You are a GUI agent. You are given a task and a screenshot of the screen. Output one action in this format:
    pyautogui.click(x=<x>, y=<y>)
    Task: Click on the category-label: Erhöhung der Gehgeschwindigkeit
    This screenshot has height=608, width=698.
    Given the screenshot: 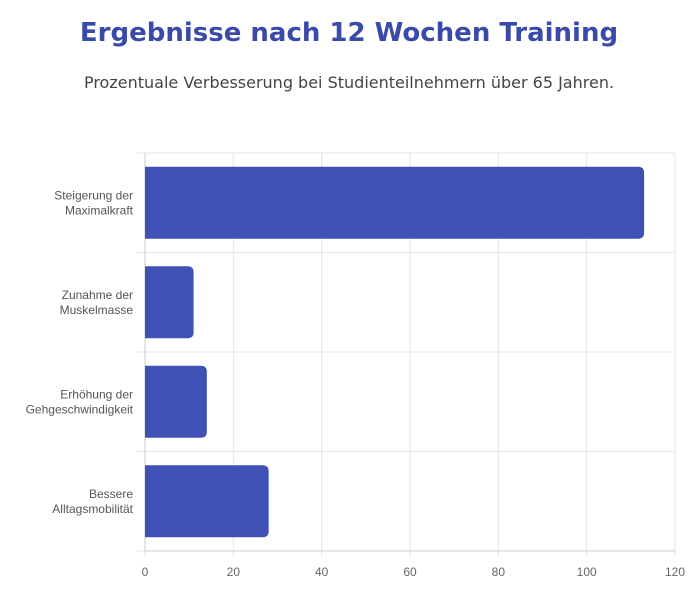 What is the action you would take?
    pyautogui.click(x=80, y=401)
    